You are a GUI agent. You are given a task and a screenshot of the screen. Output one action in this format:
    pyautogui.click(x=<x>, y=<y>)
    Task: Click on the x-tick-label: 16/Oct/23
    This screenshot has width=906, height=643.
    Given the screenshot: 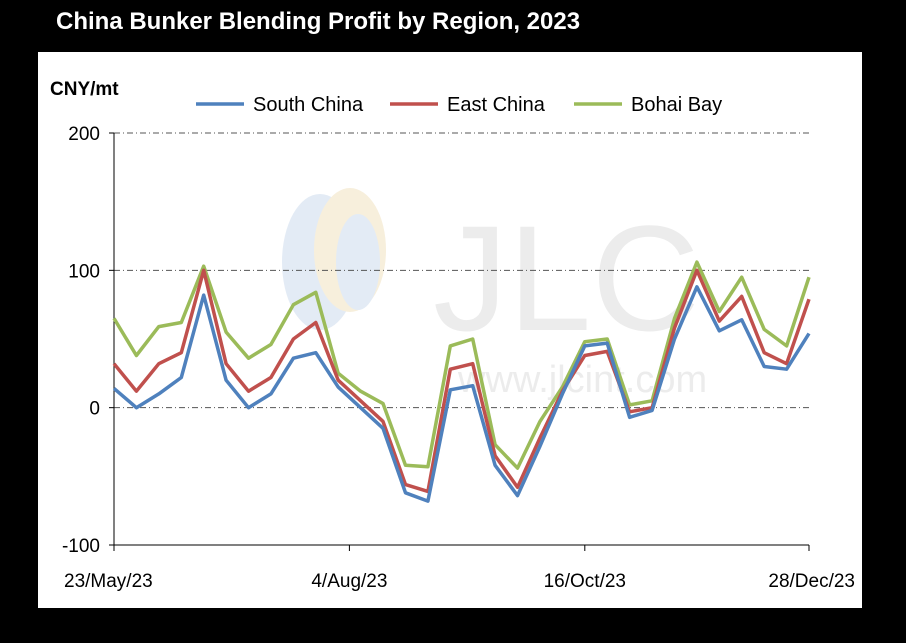 What is the action you would take?
    pyautogui.click(x=585, y=581)
    